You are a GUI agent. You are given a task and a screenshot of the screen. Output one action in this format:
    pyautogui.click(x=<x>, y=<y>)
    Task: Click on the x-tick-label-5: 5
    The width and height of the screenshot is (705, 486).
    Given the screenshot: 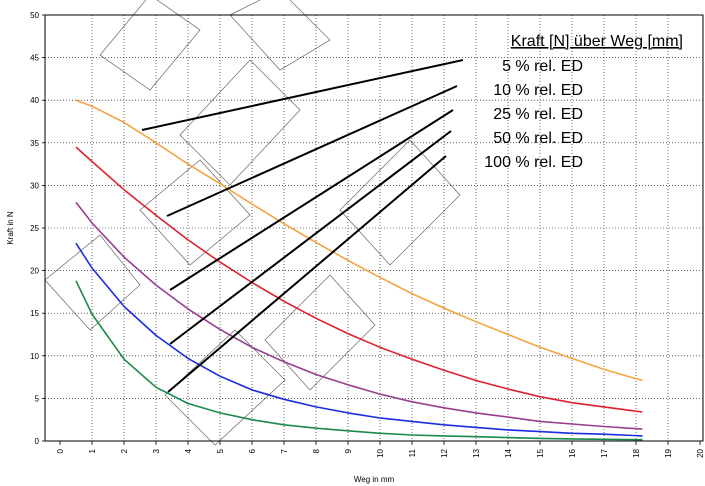 What is the action you would take?
    pyautogui.click(x=220, y=450)
    